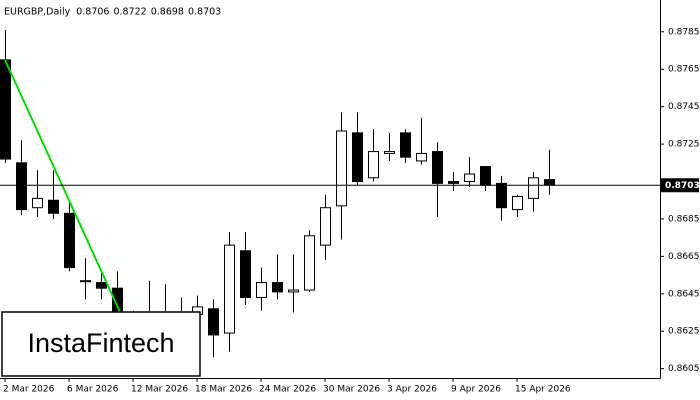 Image resolution: width=700 pixels, height=400 pixels. What do you see at coordinates (684, 145) in the screenshot?
I see `y-tick-label: 0.8725` at bounding box center [684, 145].